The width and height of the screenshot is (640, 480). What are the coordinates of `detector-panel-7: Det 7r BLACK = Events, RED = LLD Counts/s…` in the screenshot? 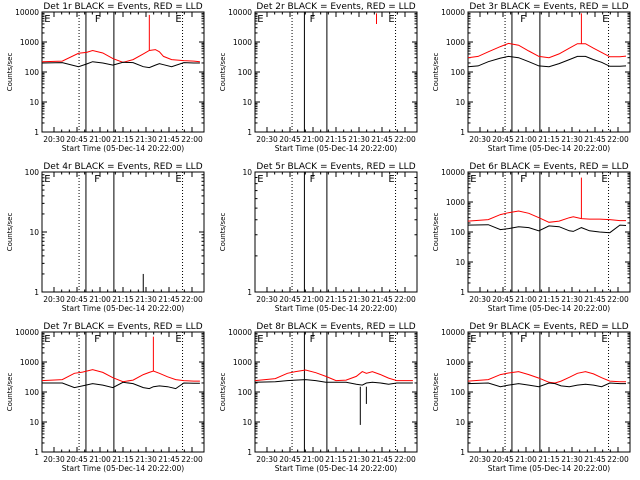 It's located at (105, 397).